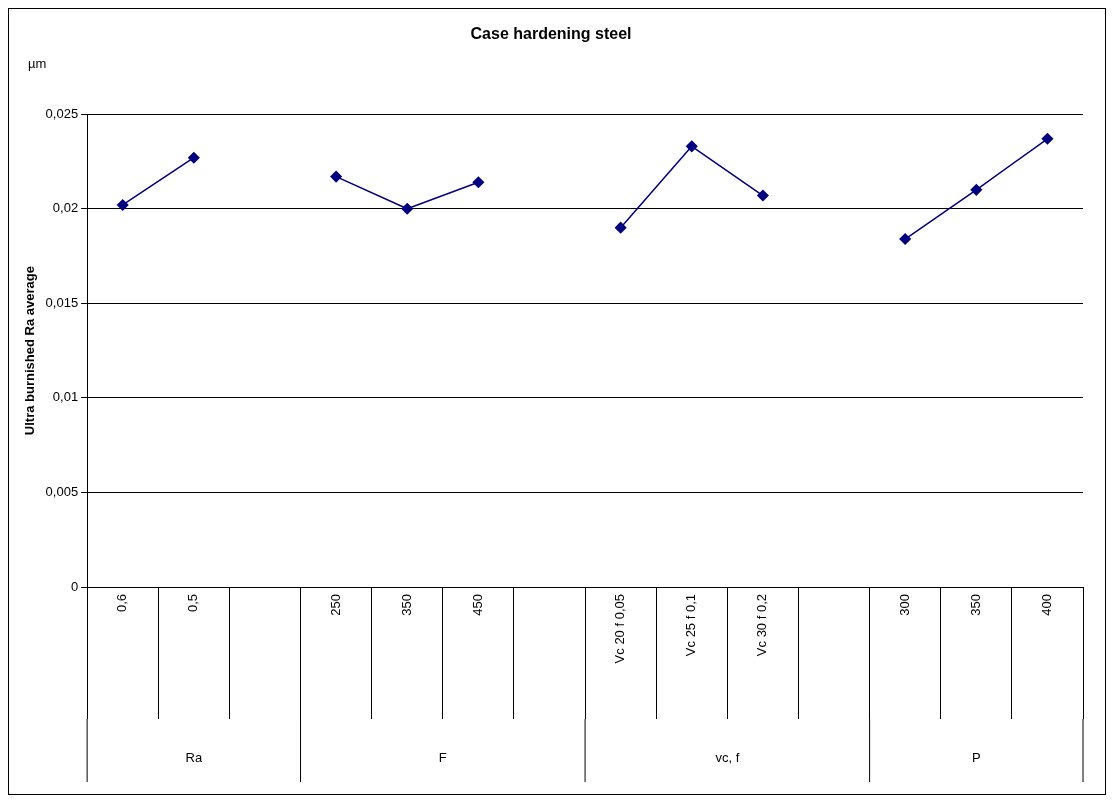  What do you see at coordinates (442, 758) in the screenshot?
I see `text: F` at bounding box center [442, 758].